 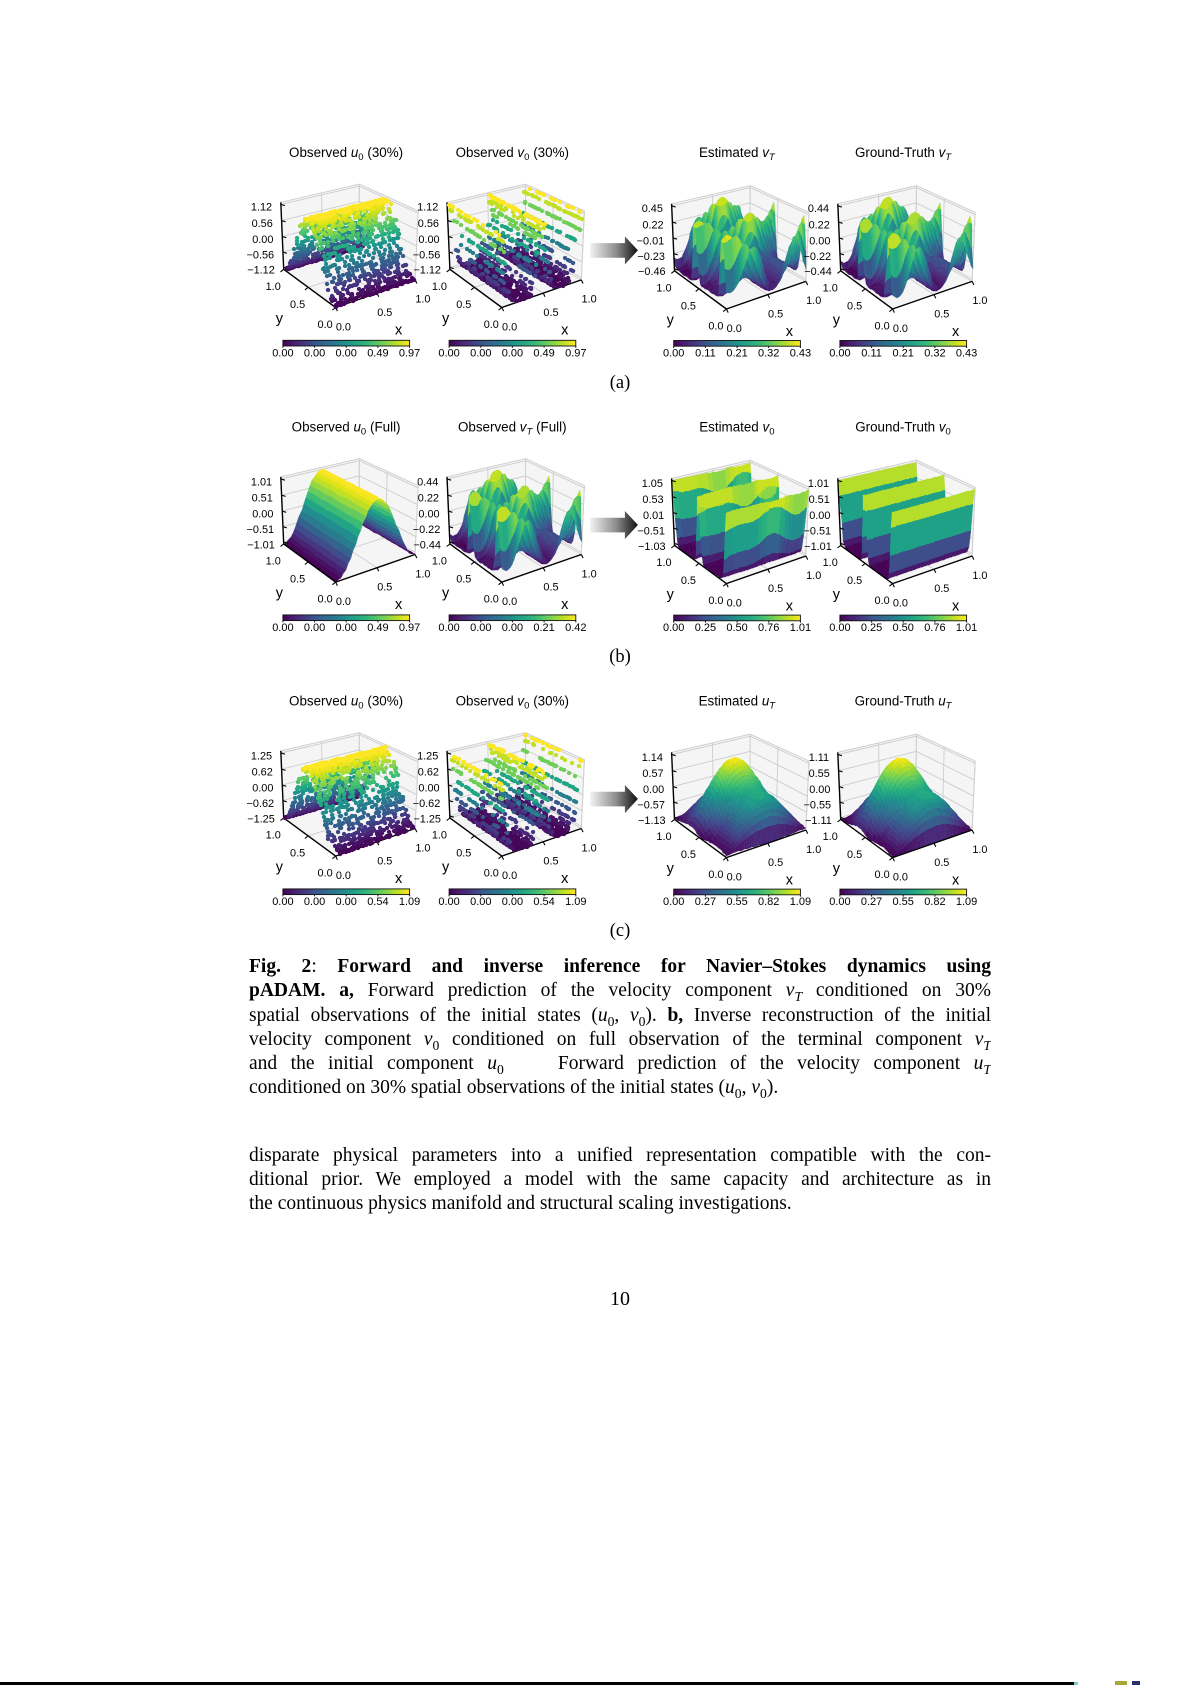 I want to click on svg-text: 1.12, so click(x=427, y=208).